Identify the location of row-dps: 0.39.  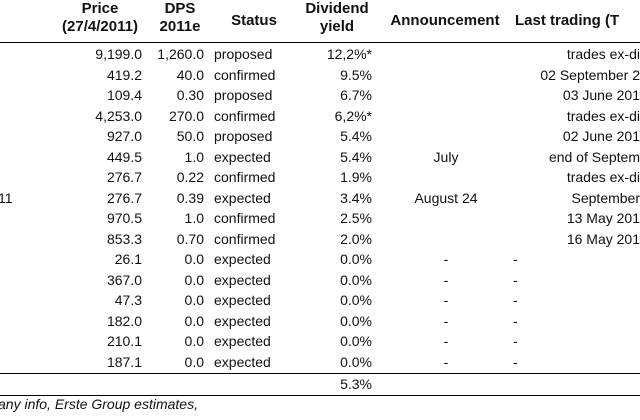
(190, 197).